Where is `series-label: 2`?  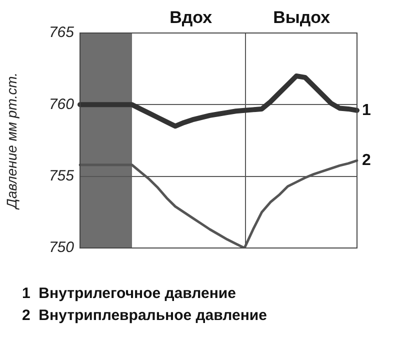 series-label: 2 is located at coordinates (366, 160).